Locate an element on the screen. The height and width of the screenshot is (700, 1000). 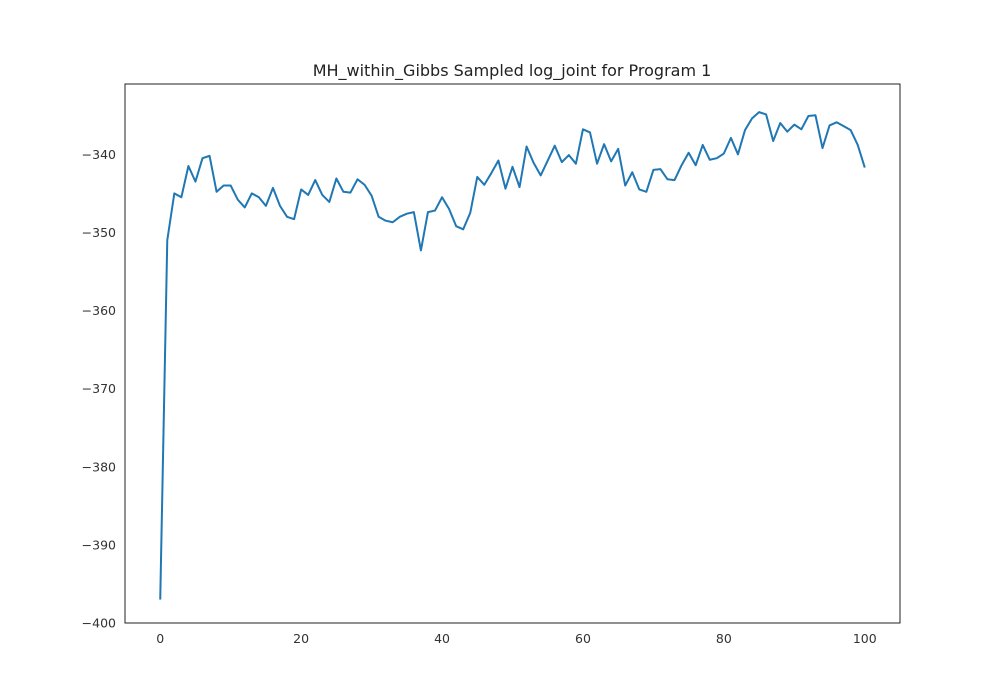
y-tick-label: −370 is located at coordinates (99, 388).